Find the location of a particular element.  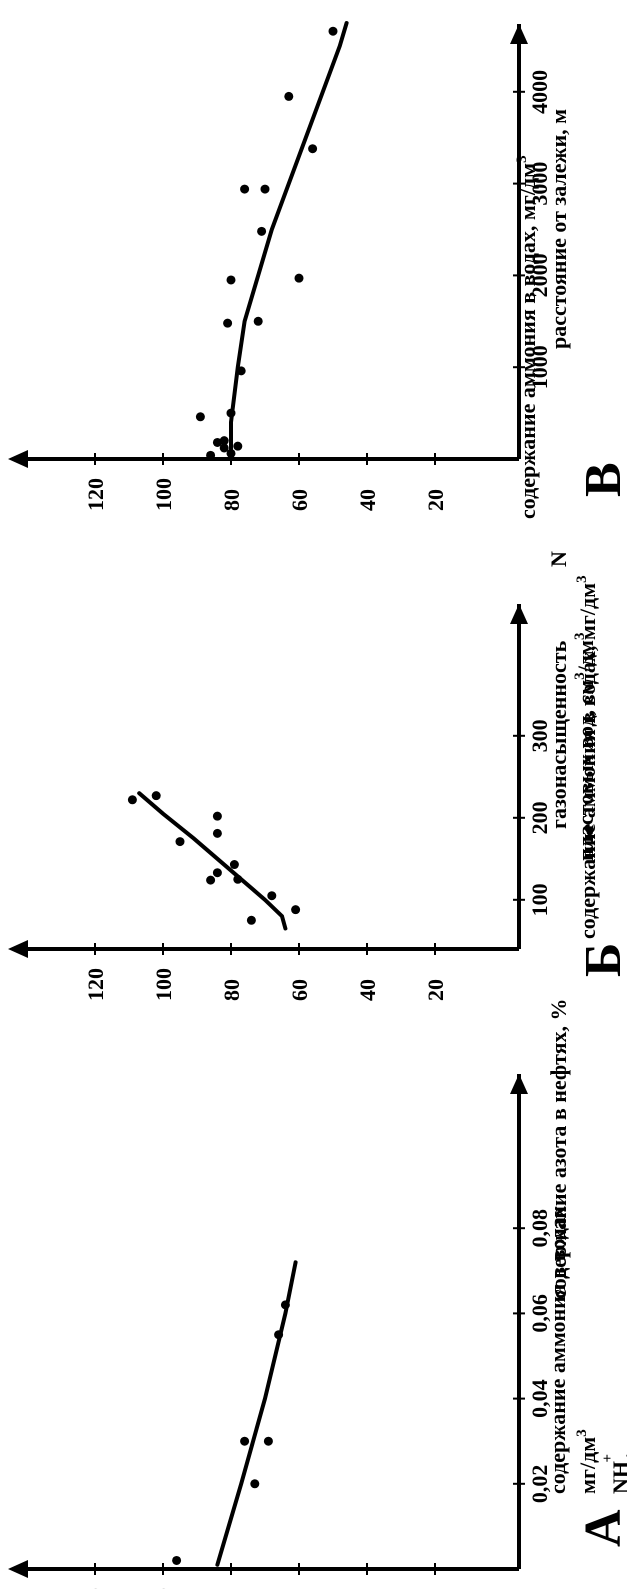

panel-b-y-label: содержание аммония в водах, мг/дм3 is located at coordinates (587, 757).